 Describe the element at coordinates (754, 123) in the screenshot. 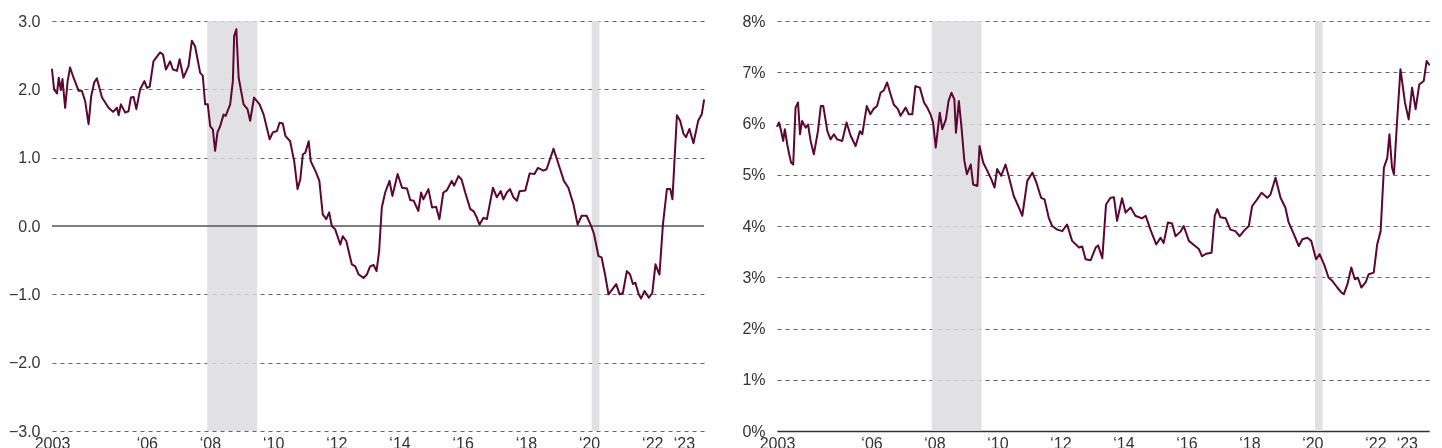

I see `y-tick-label: 6%` at that location.